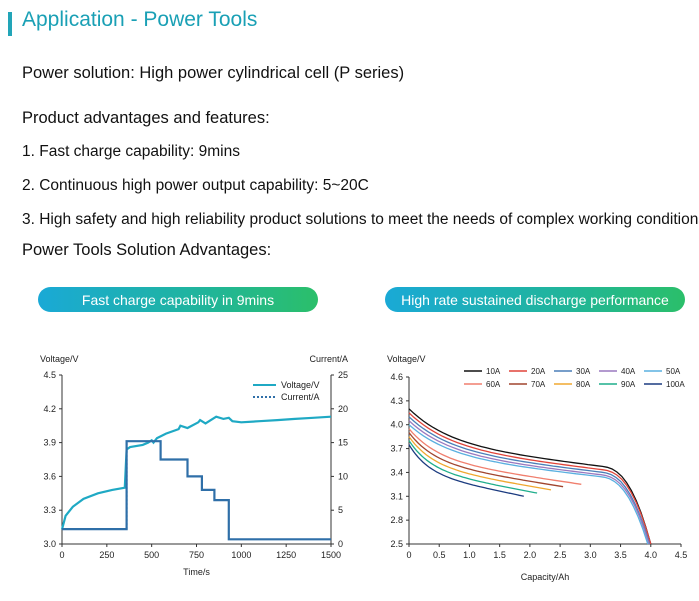 The height and width of the screenshot is (601, 699). I want to click on chart2-legend-label: 40A, so click(628, 371).